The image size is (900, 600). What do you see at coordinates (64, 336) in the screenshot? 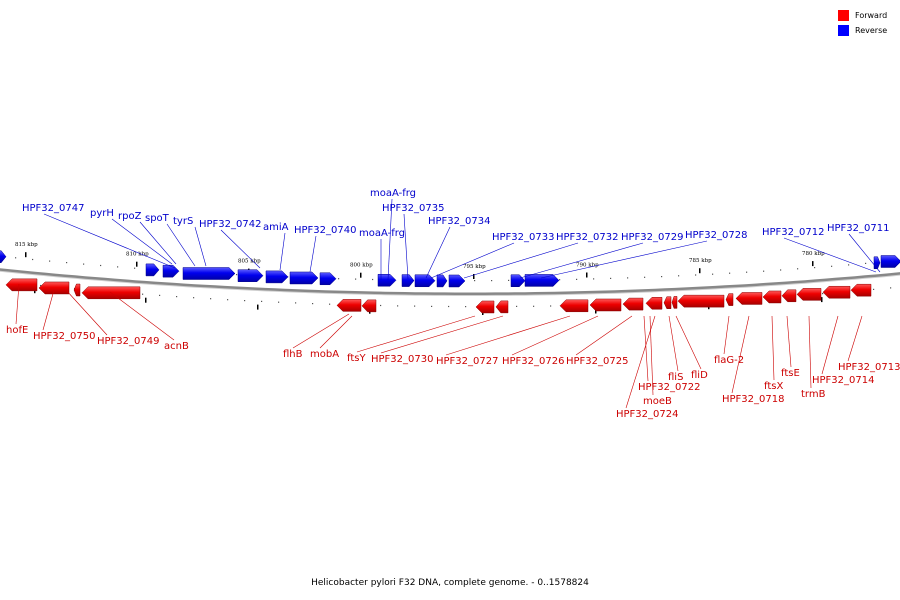
I see `forward-gene-label: HPF32_0750` at bounding box center [64, 336].